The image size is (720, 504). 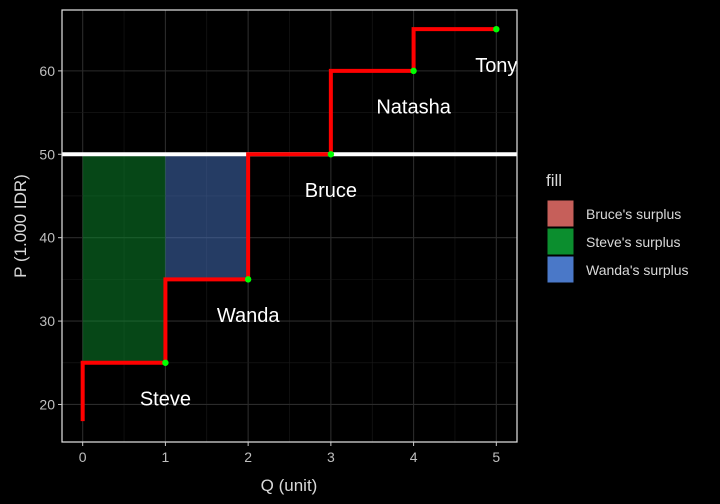 I want to click on legend-title: fill, so click(x=554, y=180).